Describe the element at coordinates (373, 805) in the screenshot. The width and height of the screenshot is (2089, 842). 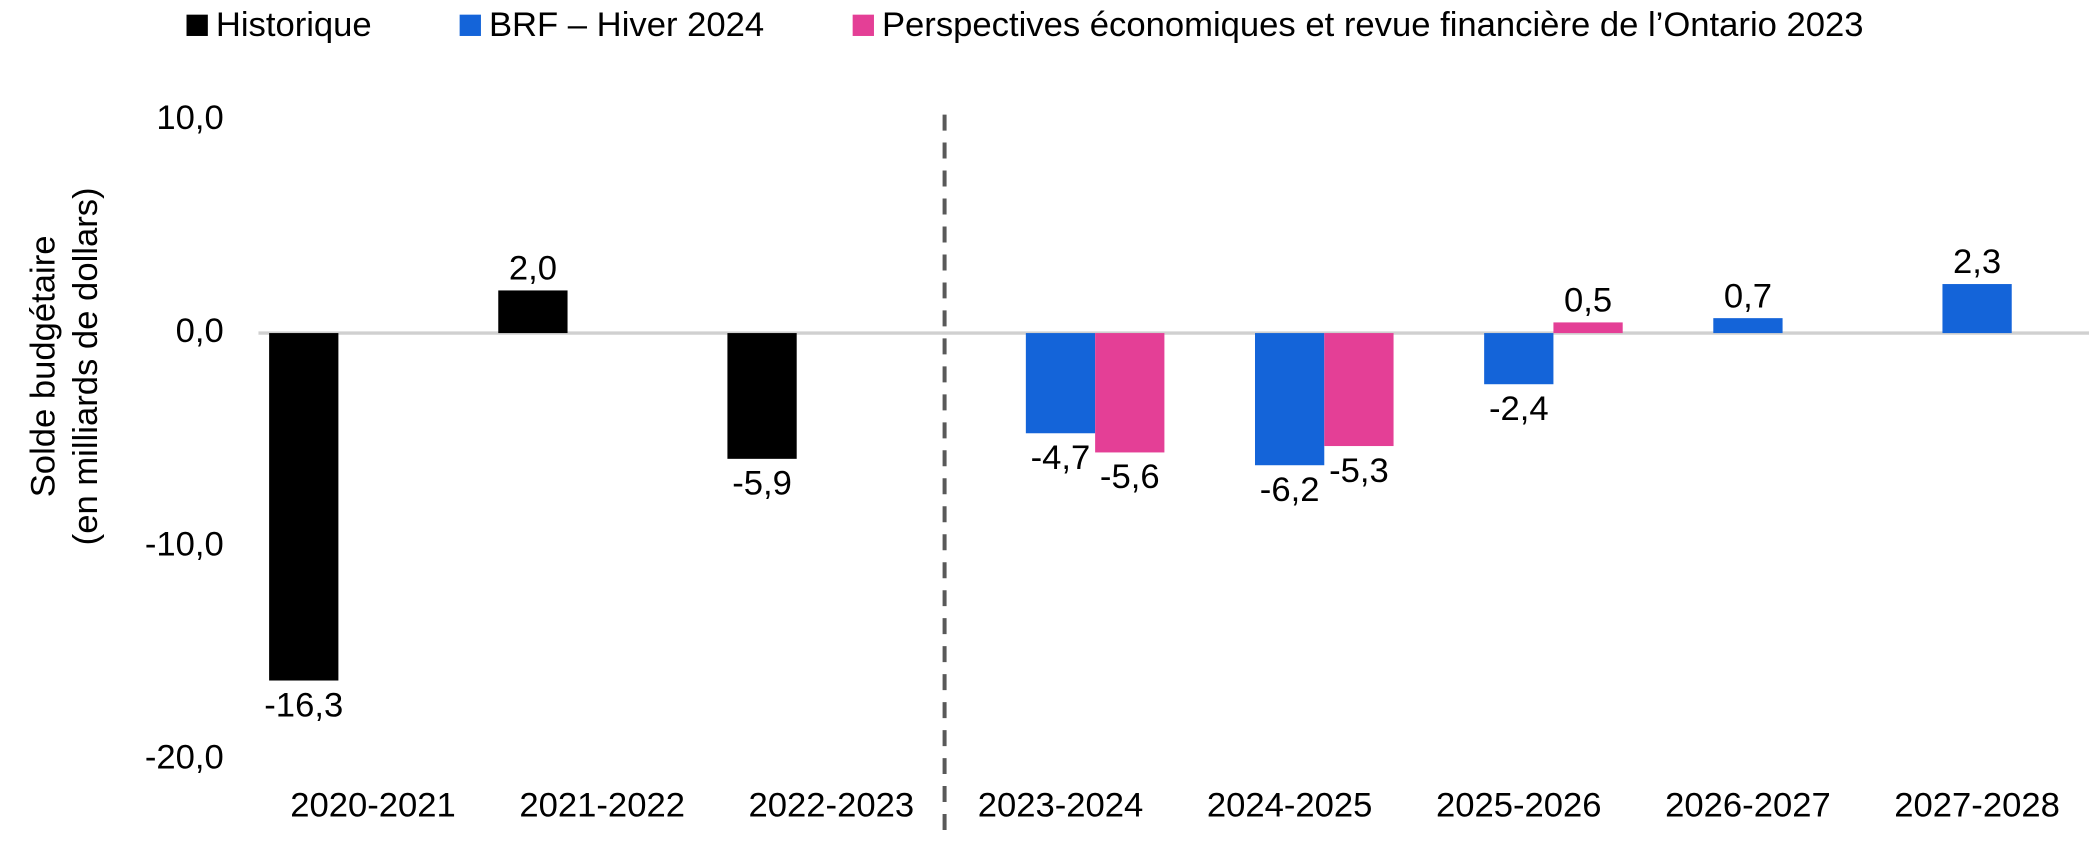
I see `x-tick-label: 2020-2021` at that location.